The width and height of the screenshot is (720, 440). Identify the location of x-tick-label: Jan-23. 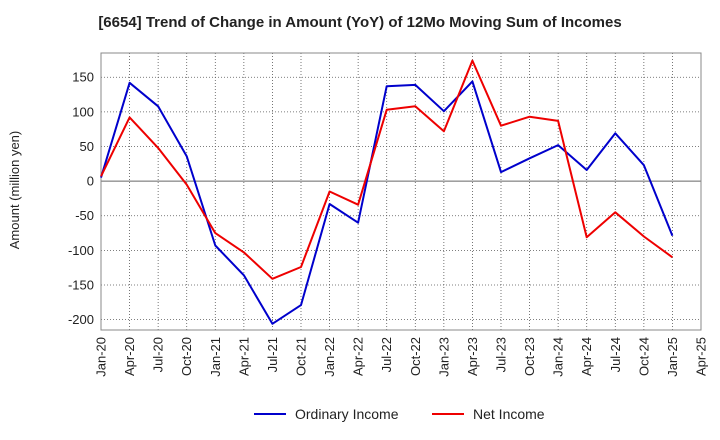
(443, 357).